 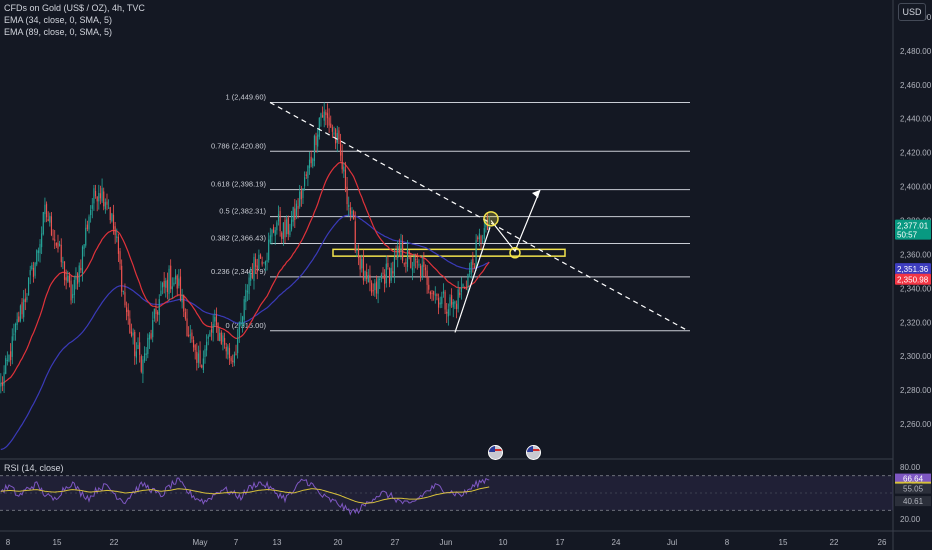 What do you see at coordinates (446, 542) in the screenshot?
I see `time-tick-label: Jun` at bounding box center [446, 542].